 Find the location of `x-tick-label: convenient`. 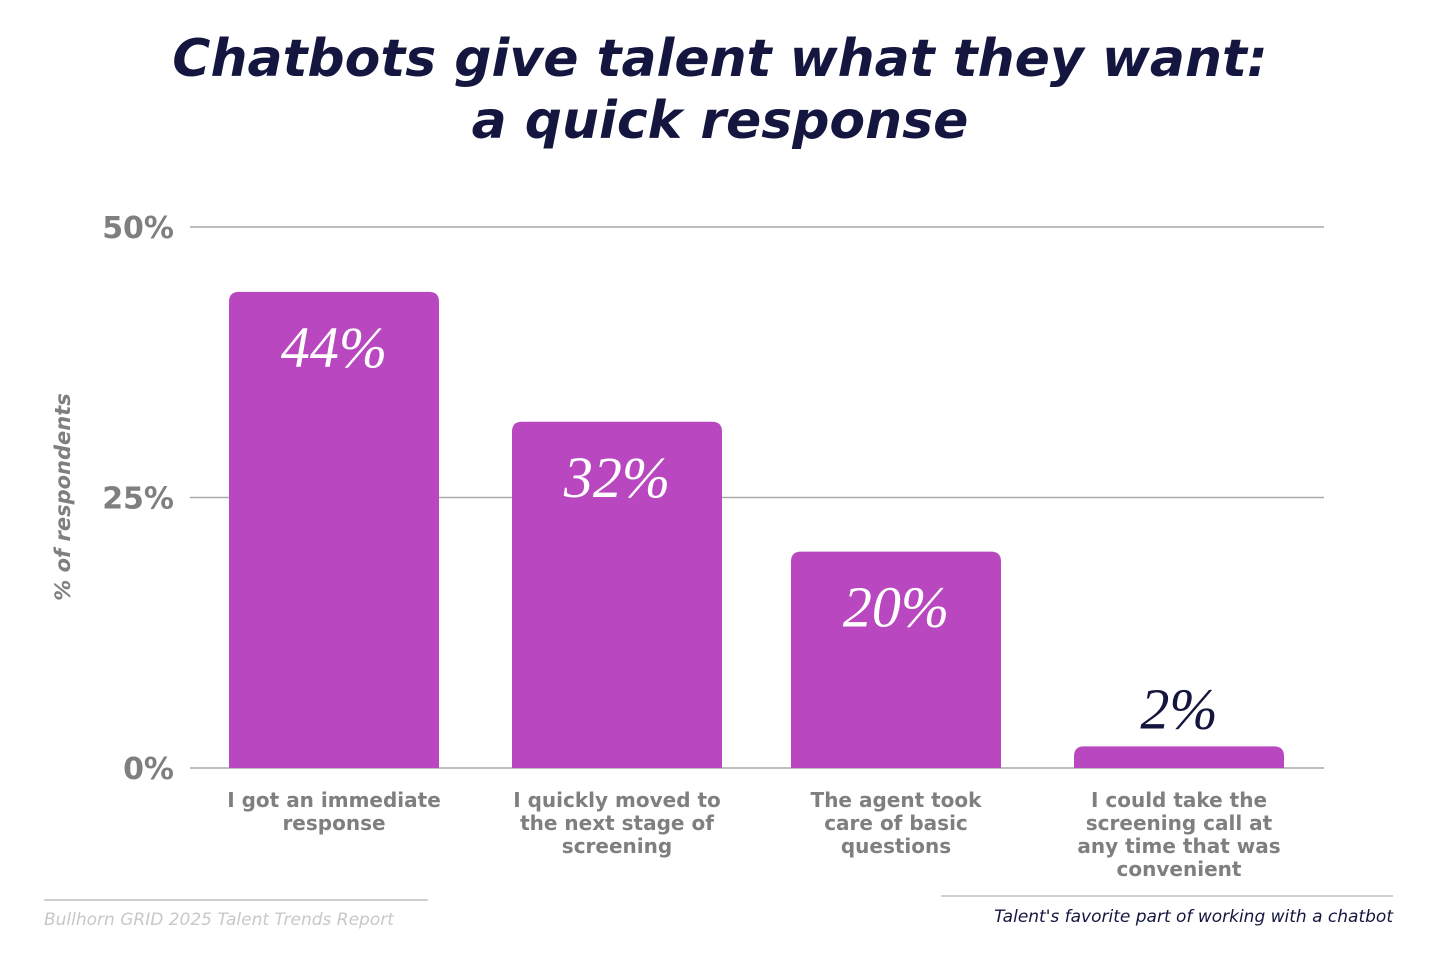

x-tick-label: convenient is located at coordinates (1179, 869).